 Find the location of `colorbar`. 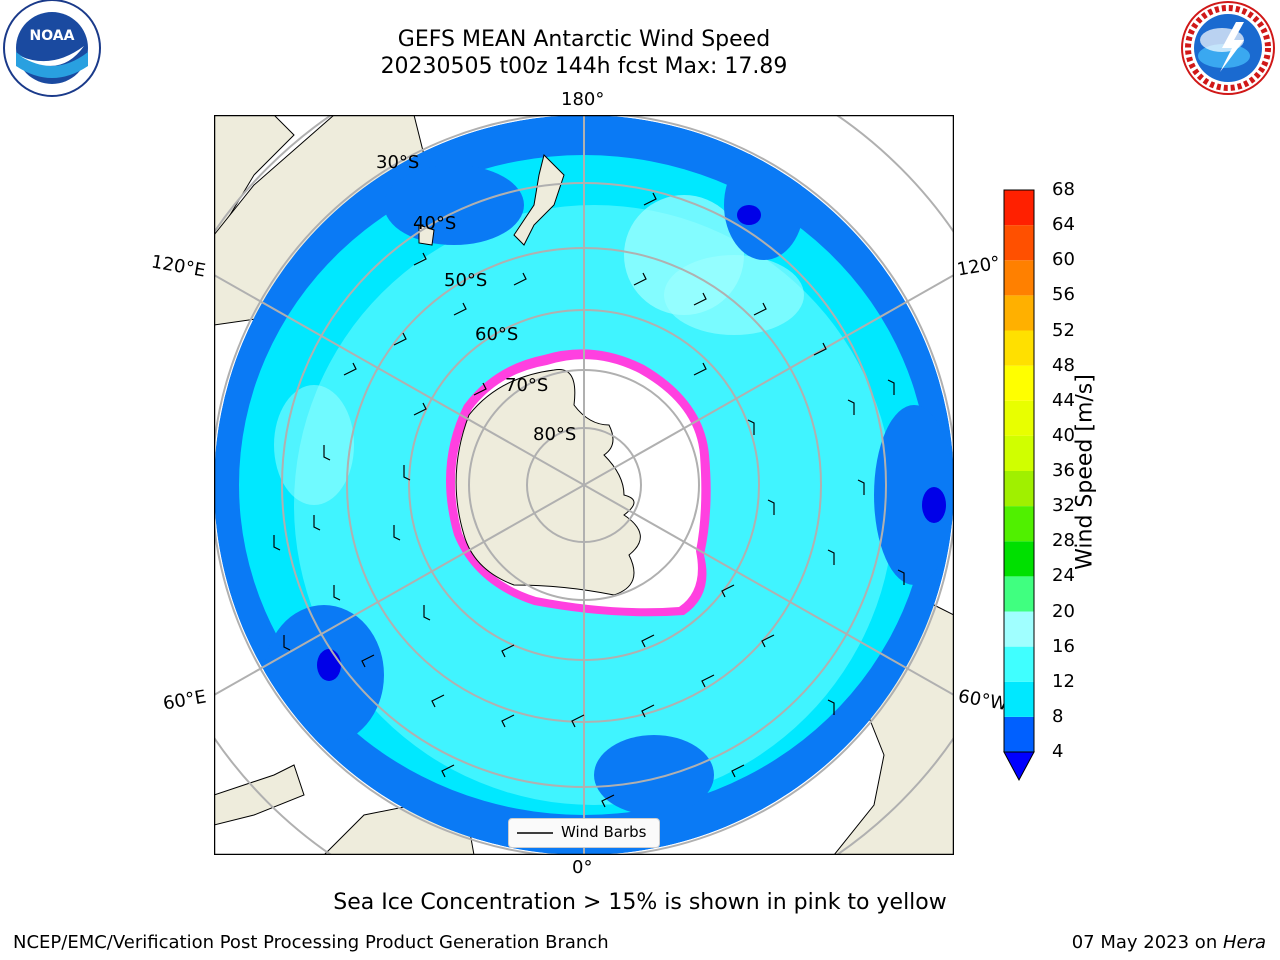

colorbar is located at coordinates (1019, 485).